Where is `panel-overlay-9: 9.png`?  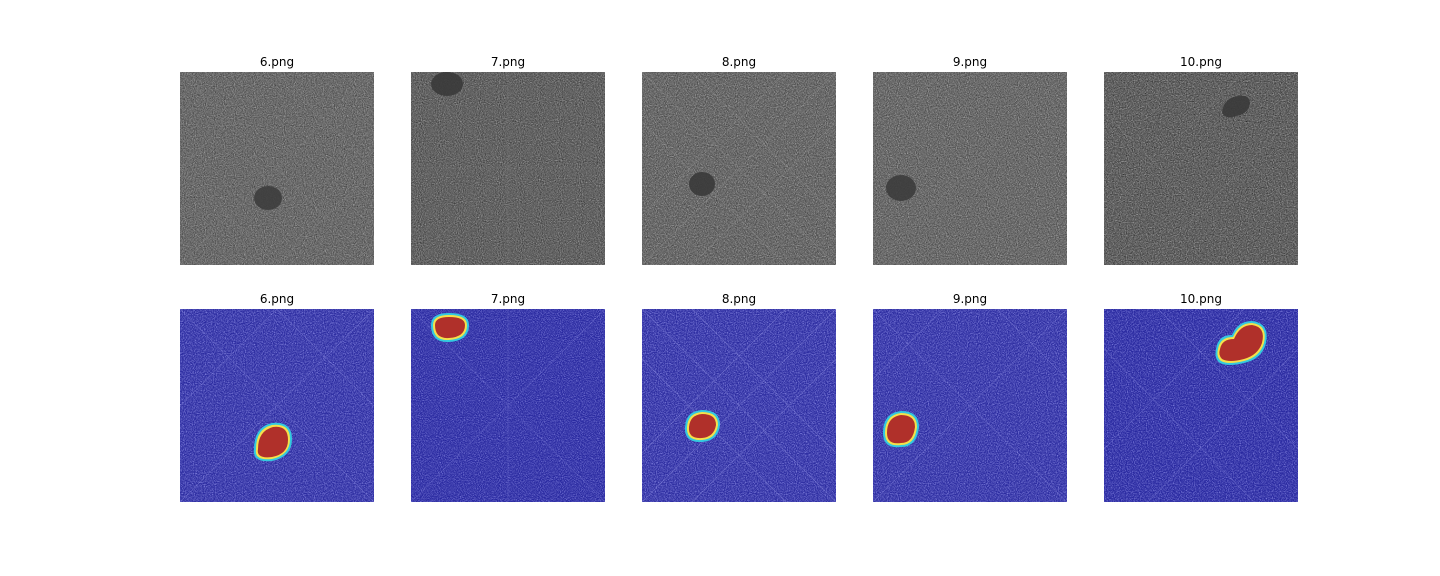 panel-overlay-9: 9.png is located at coordinates (970, 397).